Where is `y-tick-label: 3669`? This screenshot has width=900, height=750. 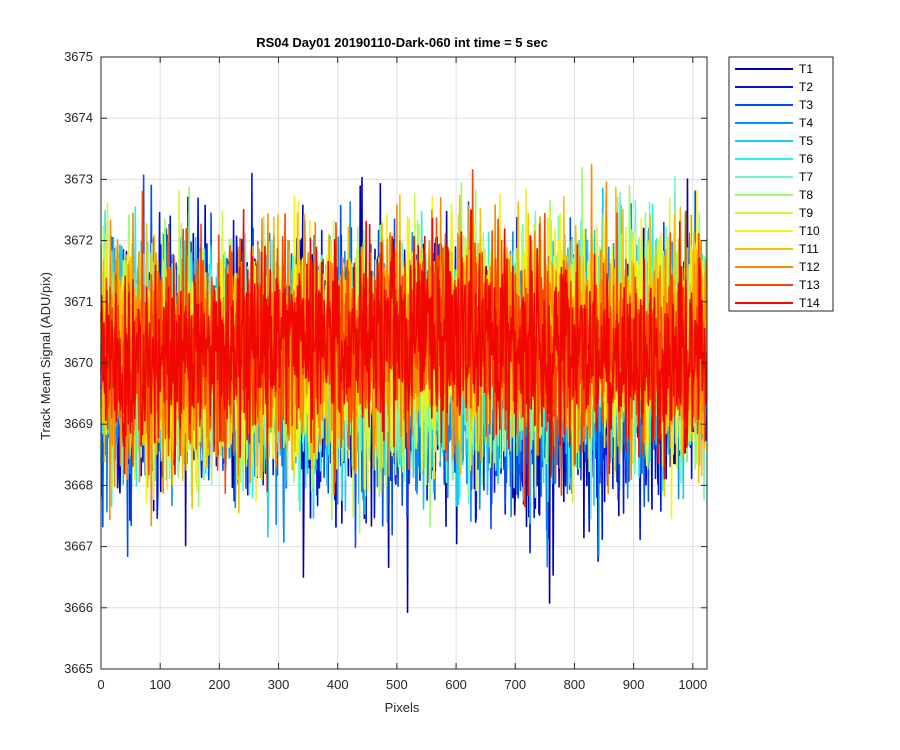 y-tick-label: 3669 is located at coordinates (78, 423).